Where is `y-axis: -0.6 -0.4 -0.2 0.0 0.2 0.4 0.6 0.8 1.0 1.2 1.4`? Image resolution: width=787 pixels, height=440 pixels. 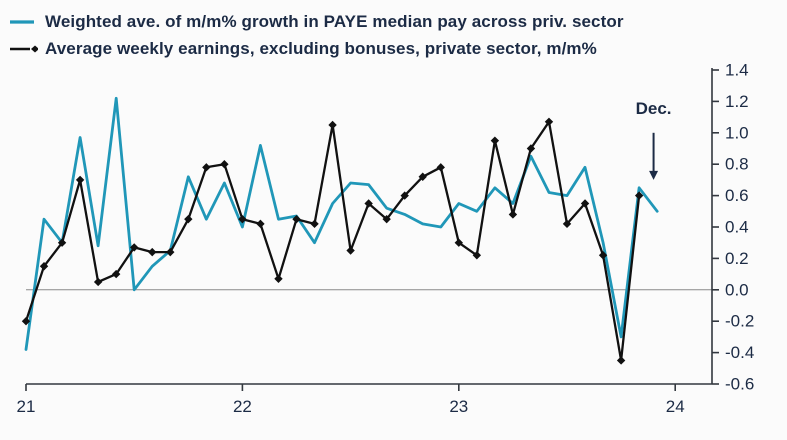 y-axis: -0.6 -0.4 -0.2 0.0 0.2 0.4 0.6 0.8 1.0 1.2 1.4 is located at coordinates (733, 228).